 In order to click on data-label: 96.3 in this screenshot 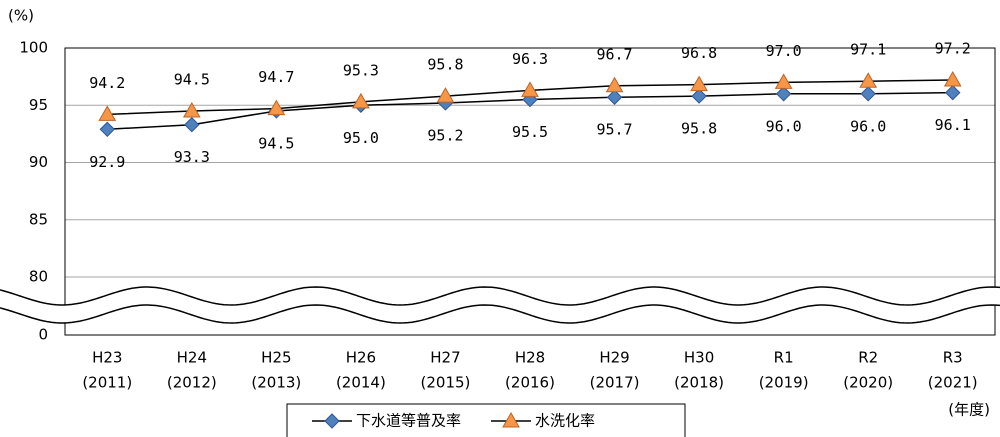, I will do `click(530, 59)`.